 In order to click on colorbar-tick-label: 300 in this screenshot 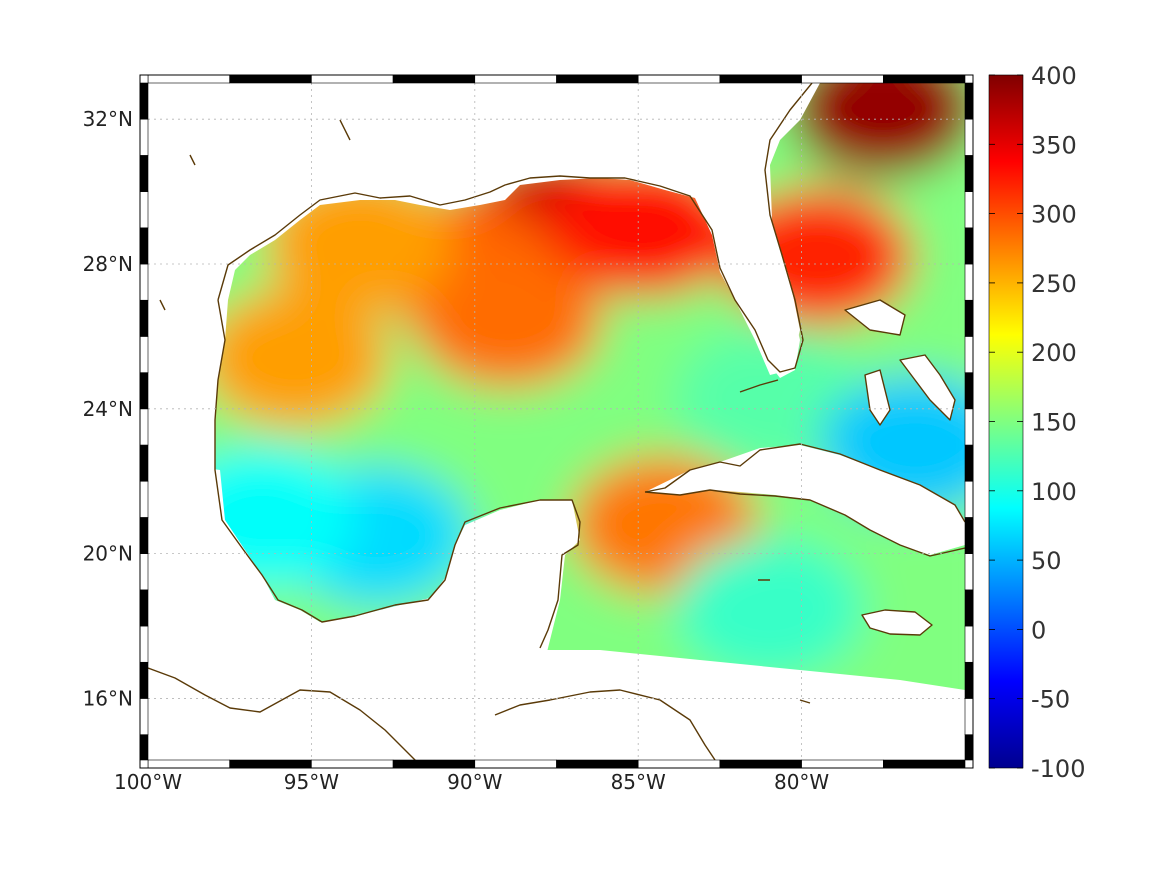, I will do `click(1054, 215)`.